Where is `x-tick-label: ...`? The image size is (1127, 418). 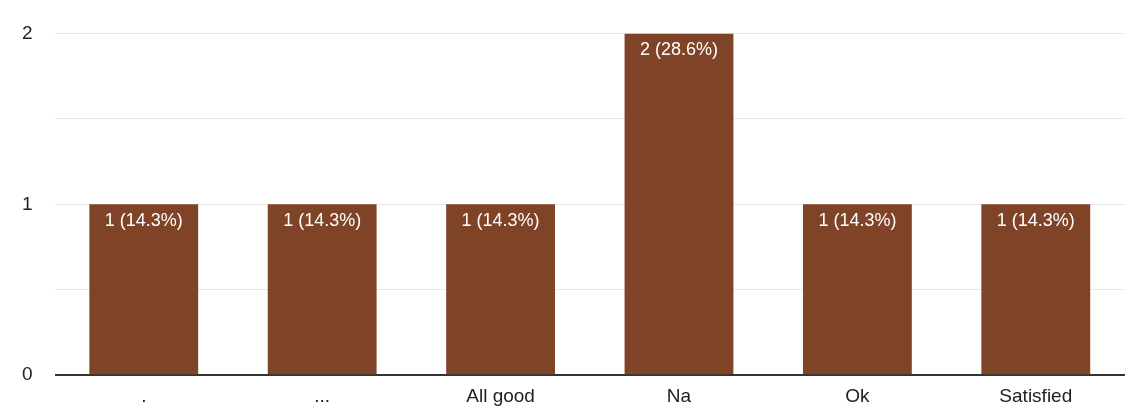 x-tick-label: ... is located at coordinates (322, 395).